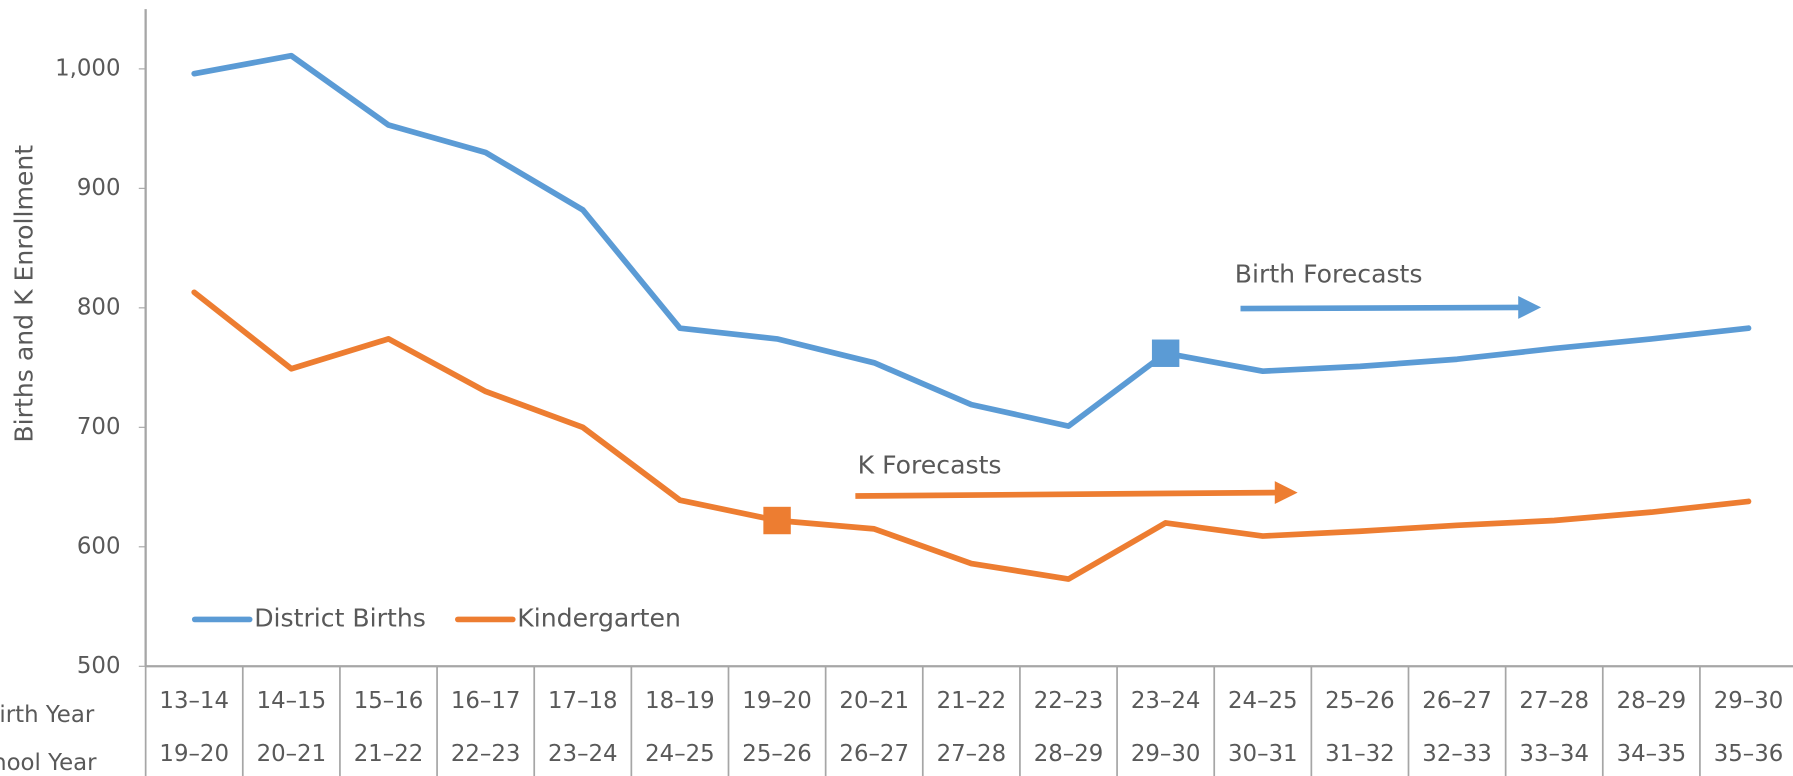 Image resolution: width=1793 pixels, height=776 pixels. What do you see at coordinates (24, 294) in the screenshot?
I see `y-axis-label: Births and K Enrollment` at bounding box center [24, 294].